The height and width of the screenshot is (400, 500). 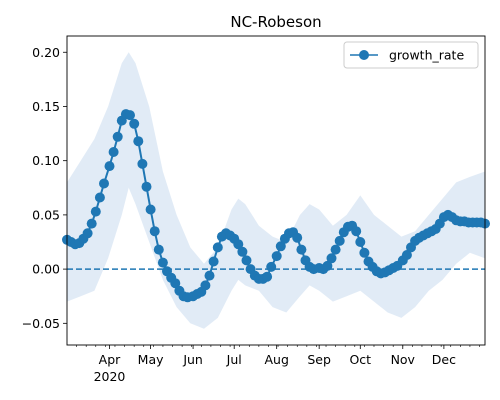 What do you see at coordinates (46, 106) in the screenshot?
I see `y-tick-label: 0.15` at bounding box center [46, 106].